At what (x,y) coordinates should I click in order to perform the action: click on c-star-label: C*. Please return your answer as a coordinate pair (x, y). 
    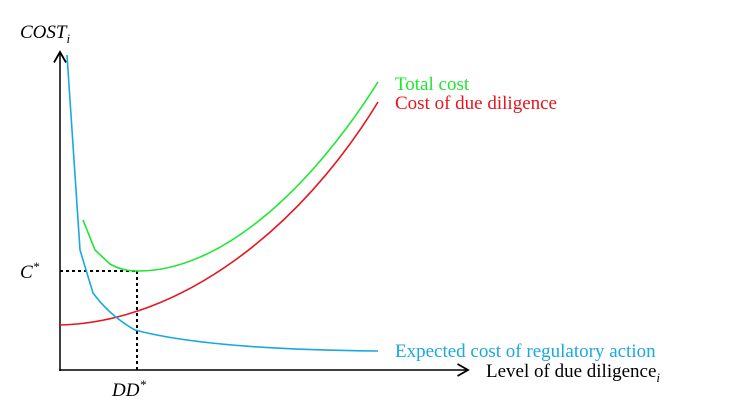
    Looking at the image, I should click on (30, 271).